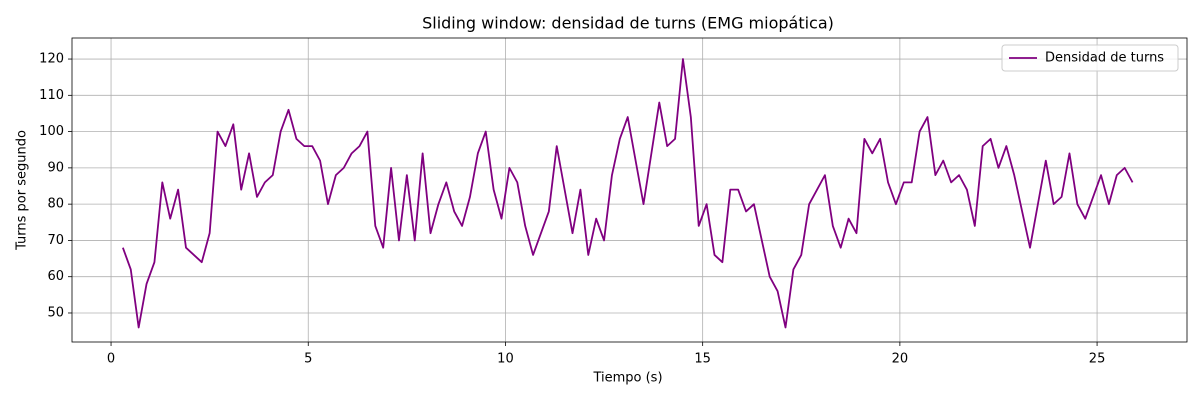  I want to click on x-tick-label: 10, so click(505, 359).